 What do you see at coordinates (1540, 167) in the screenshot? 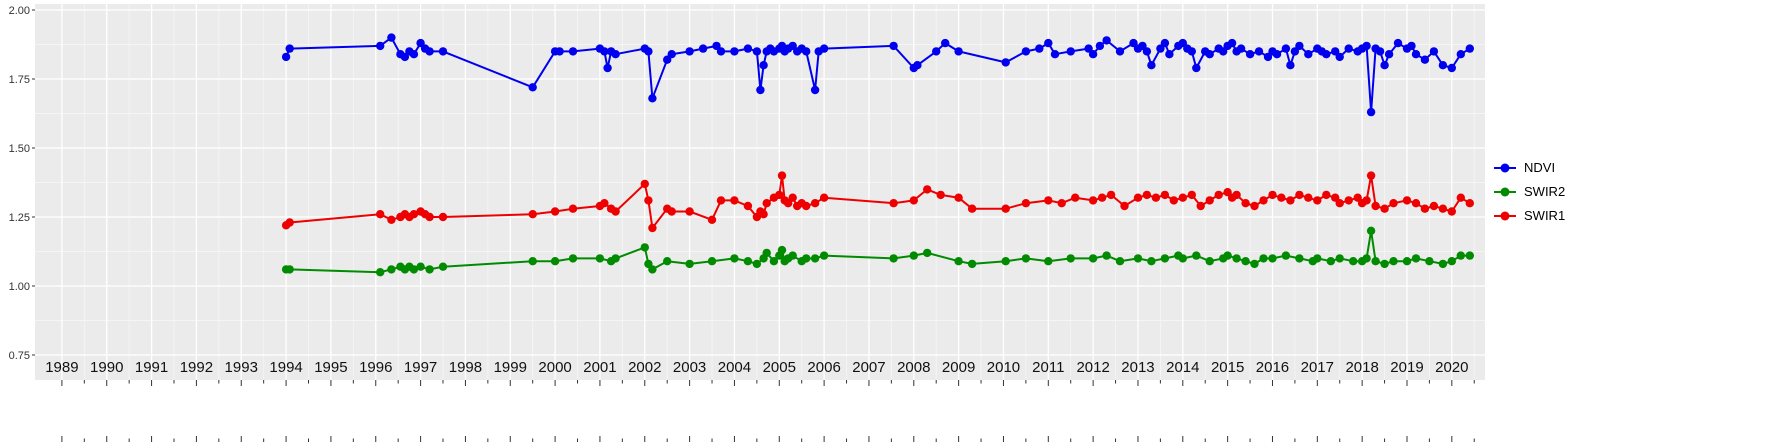
I see `legend-label-ndvi: NDVI` at bounding box center [1540, 167].